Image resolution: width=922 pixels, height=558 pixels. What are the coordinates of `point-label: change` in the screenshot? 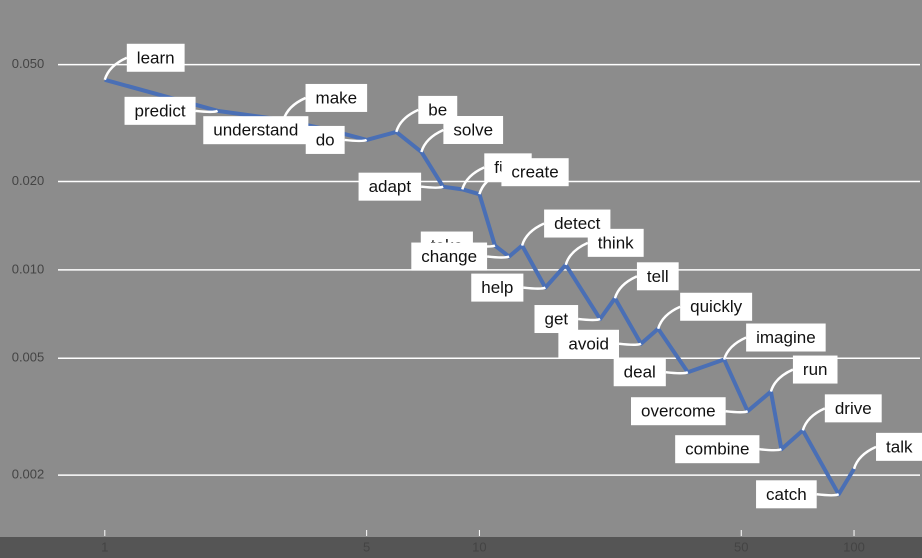 It's located at (449, 256).